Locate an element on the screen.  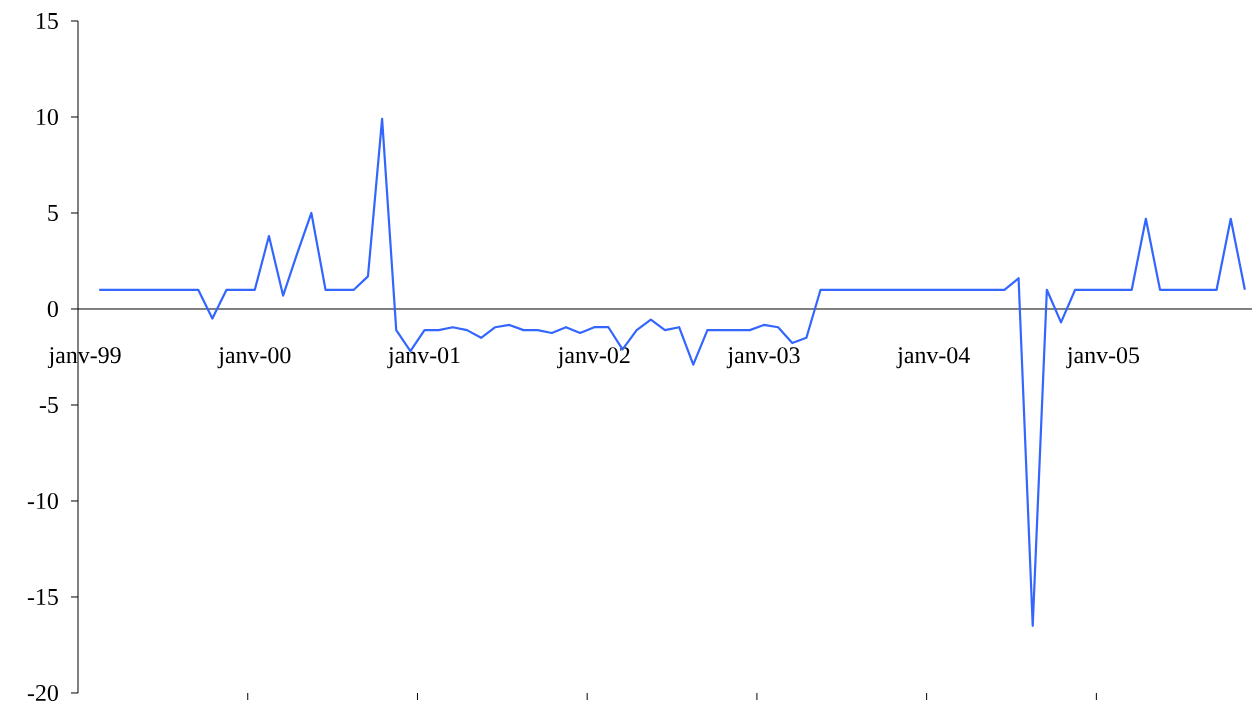
x-tick-label: janv-04 is located at coordinates (933, 358).